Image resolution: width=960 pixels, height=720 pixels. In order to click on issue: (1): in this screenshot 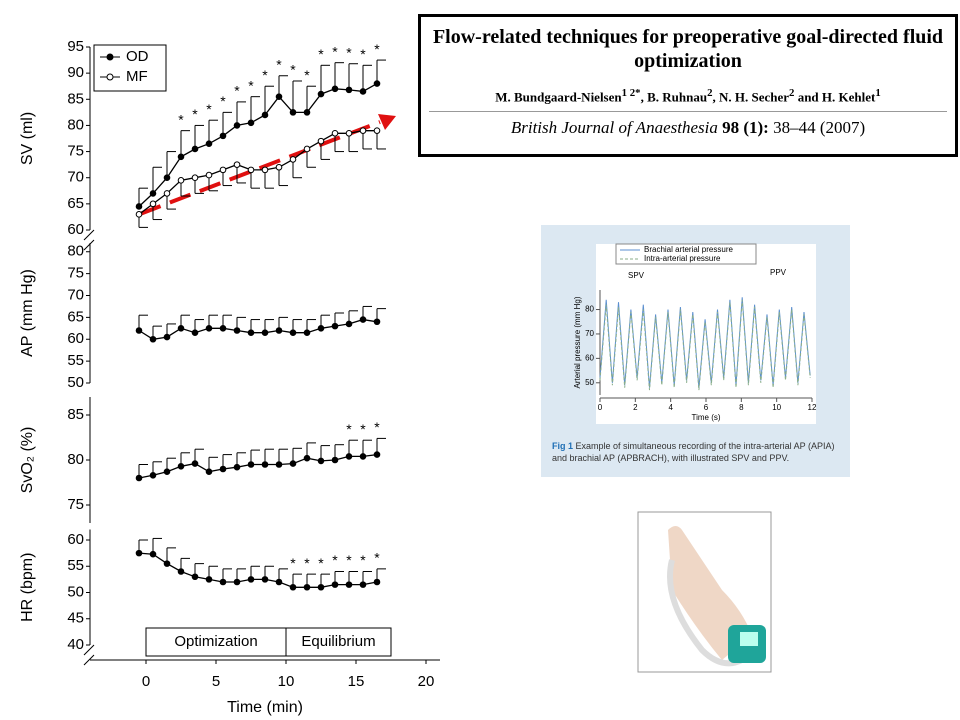, I will do `click(756, 128)`.